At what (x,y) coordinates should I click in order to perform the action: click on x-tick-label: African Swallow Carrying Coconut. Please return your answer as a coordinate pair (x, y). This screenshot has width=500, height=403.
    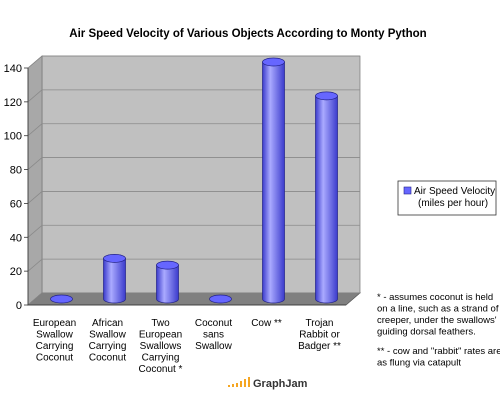
    Looking at the image, I should click on (108, 341).